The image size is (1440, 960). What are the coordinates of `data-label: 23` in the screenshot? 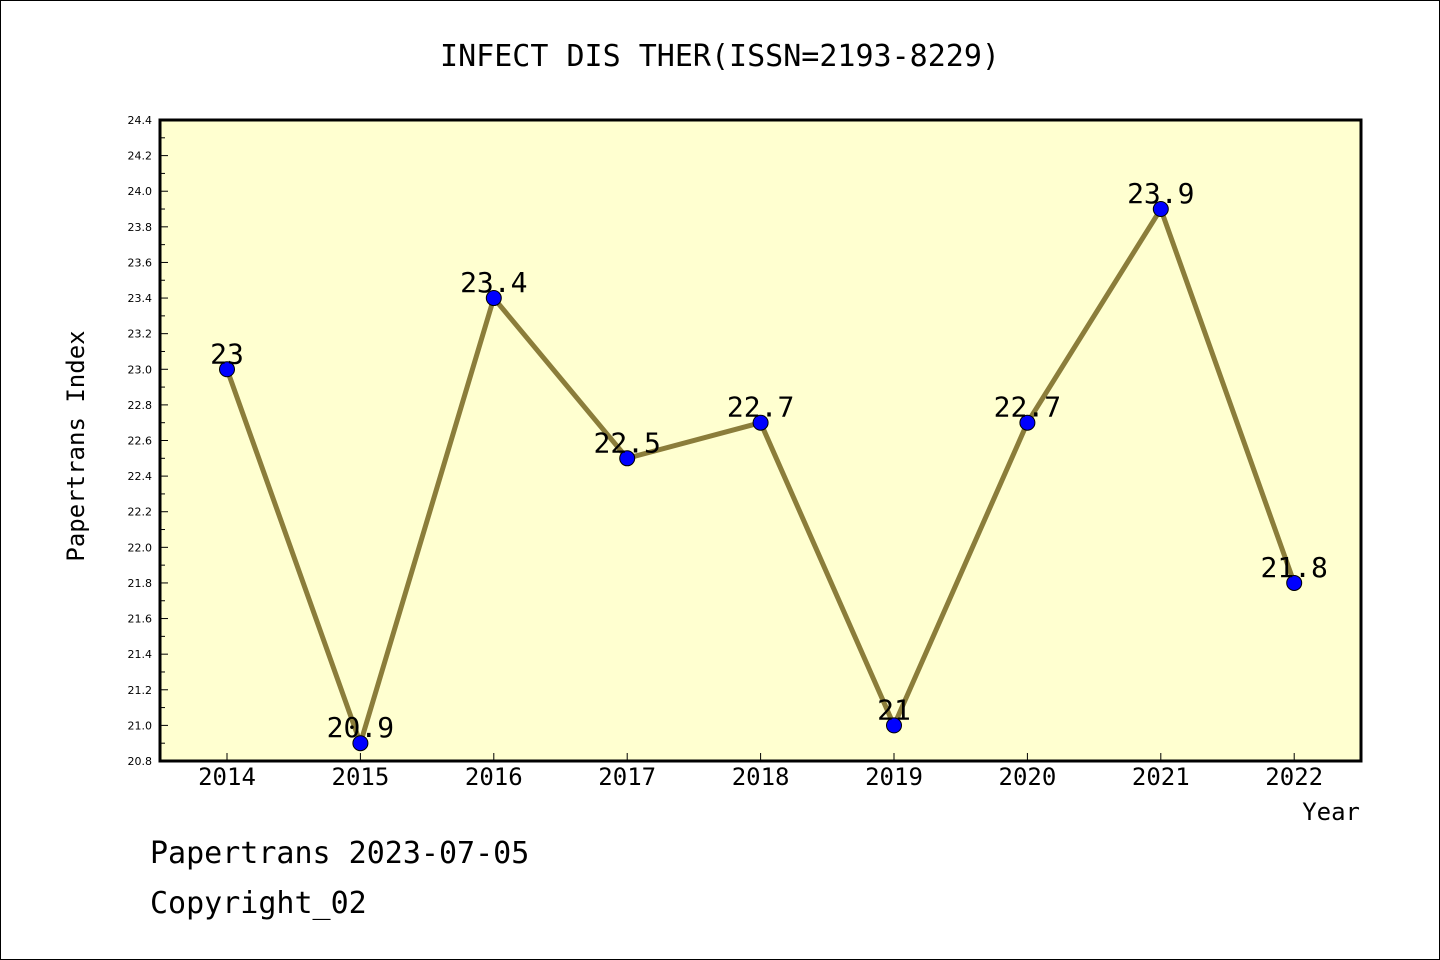 It's located at (227, 353).